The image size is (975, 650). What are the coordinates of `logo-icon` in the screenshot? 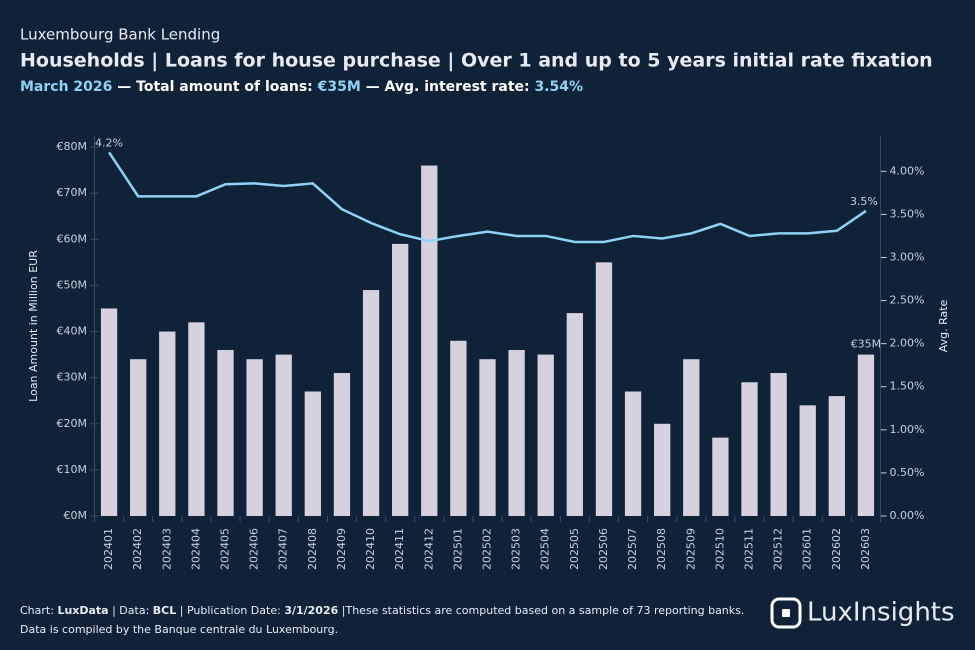 It's located at (786, 613).